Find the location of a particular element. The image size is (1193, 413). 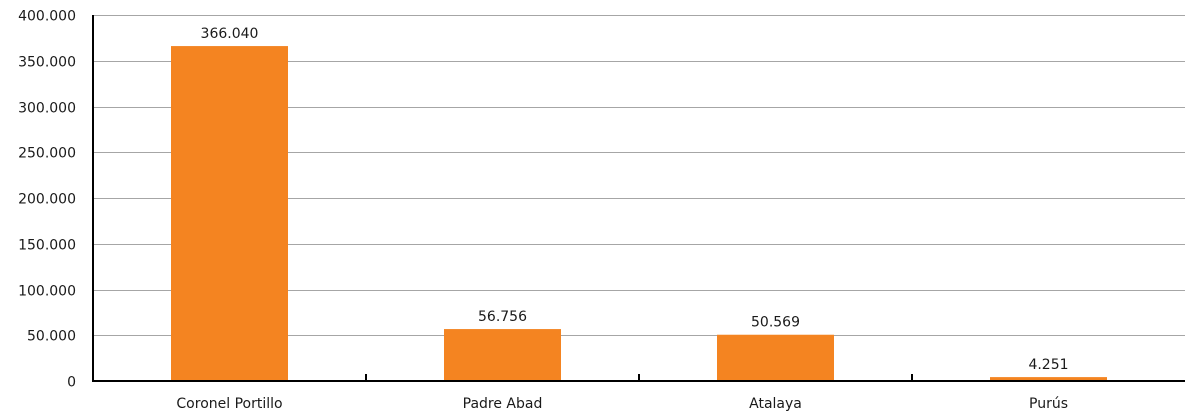

data-label: 50.569 is located at coordinates (775, 323).